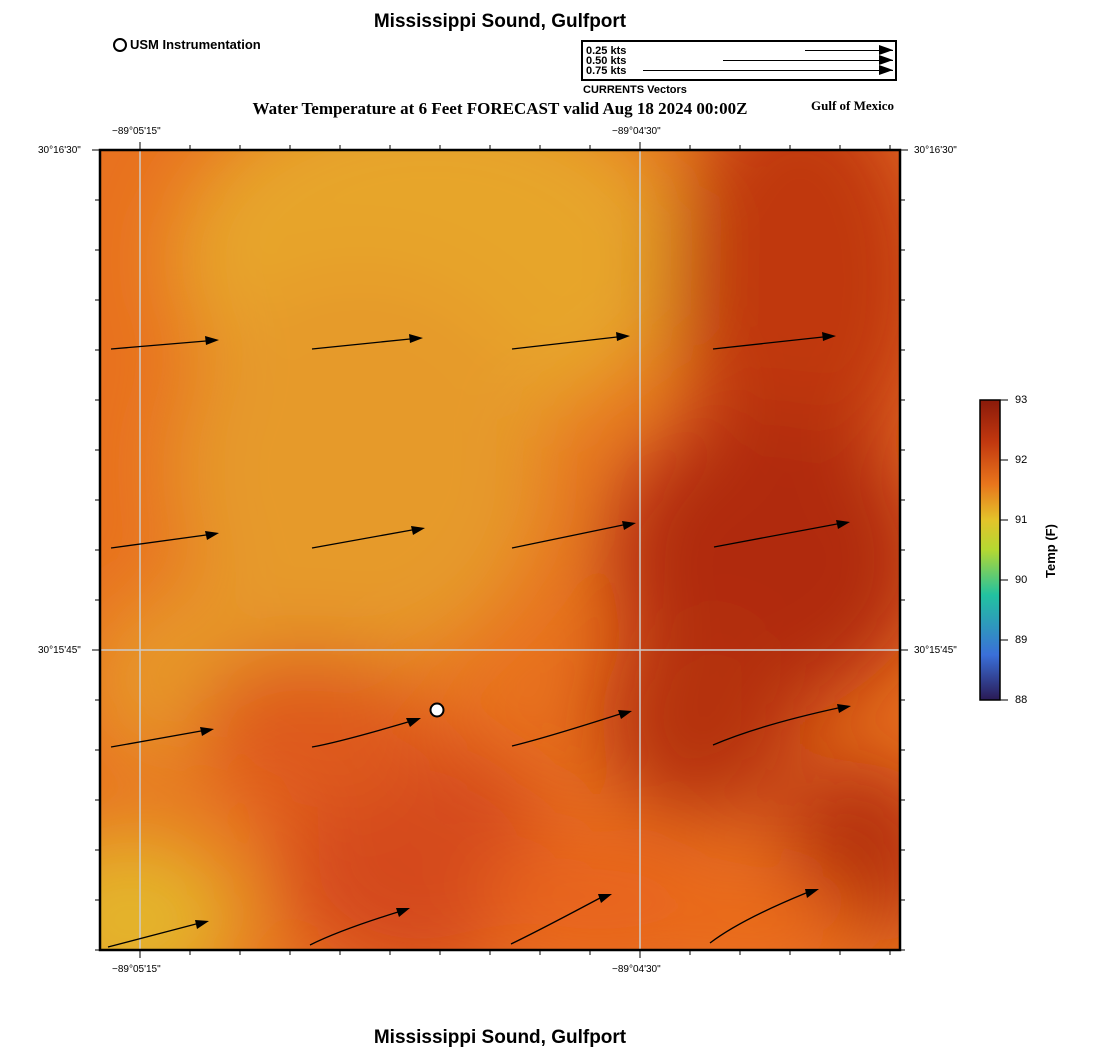 This screenshot has height=1050, width=1100. What do you see at coordinates (1050, 551) in the screenshot?
I see `colorbar-label: Temp (F)` at bounding box center [1050, 551].